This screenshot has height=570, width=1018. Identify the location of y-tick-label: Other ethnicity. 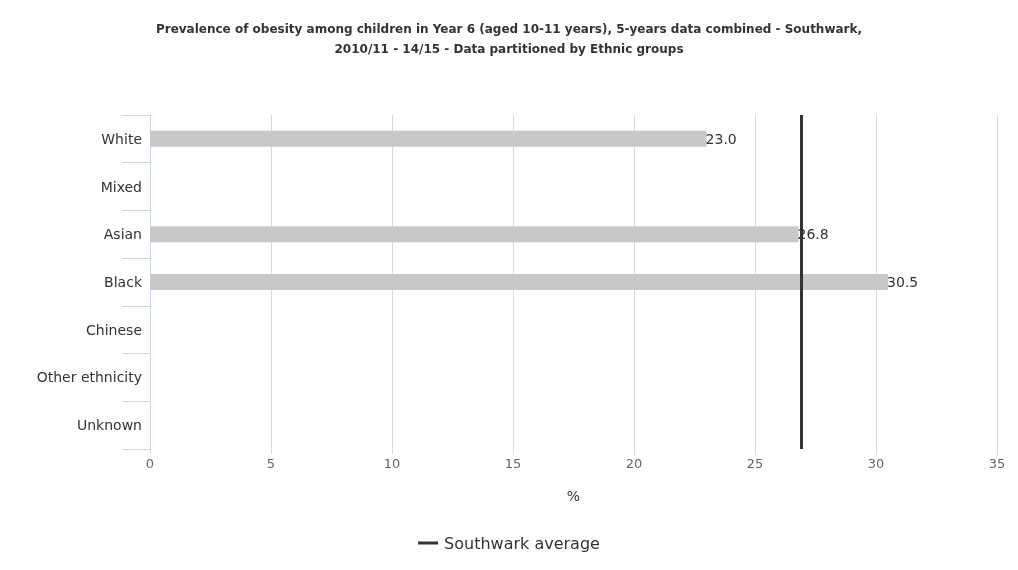
(89, 377).